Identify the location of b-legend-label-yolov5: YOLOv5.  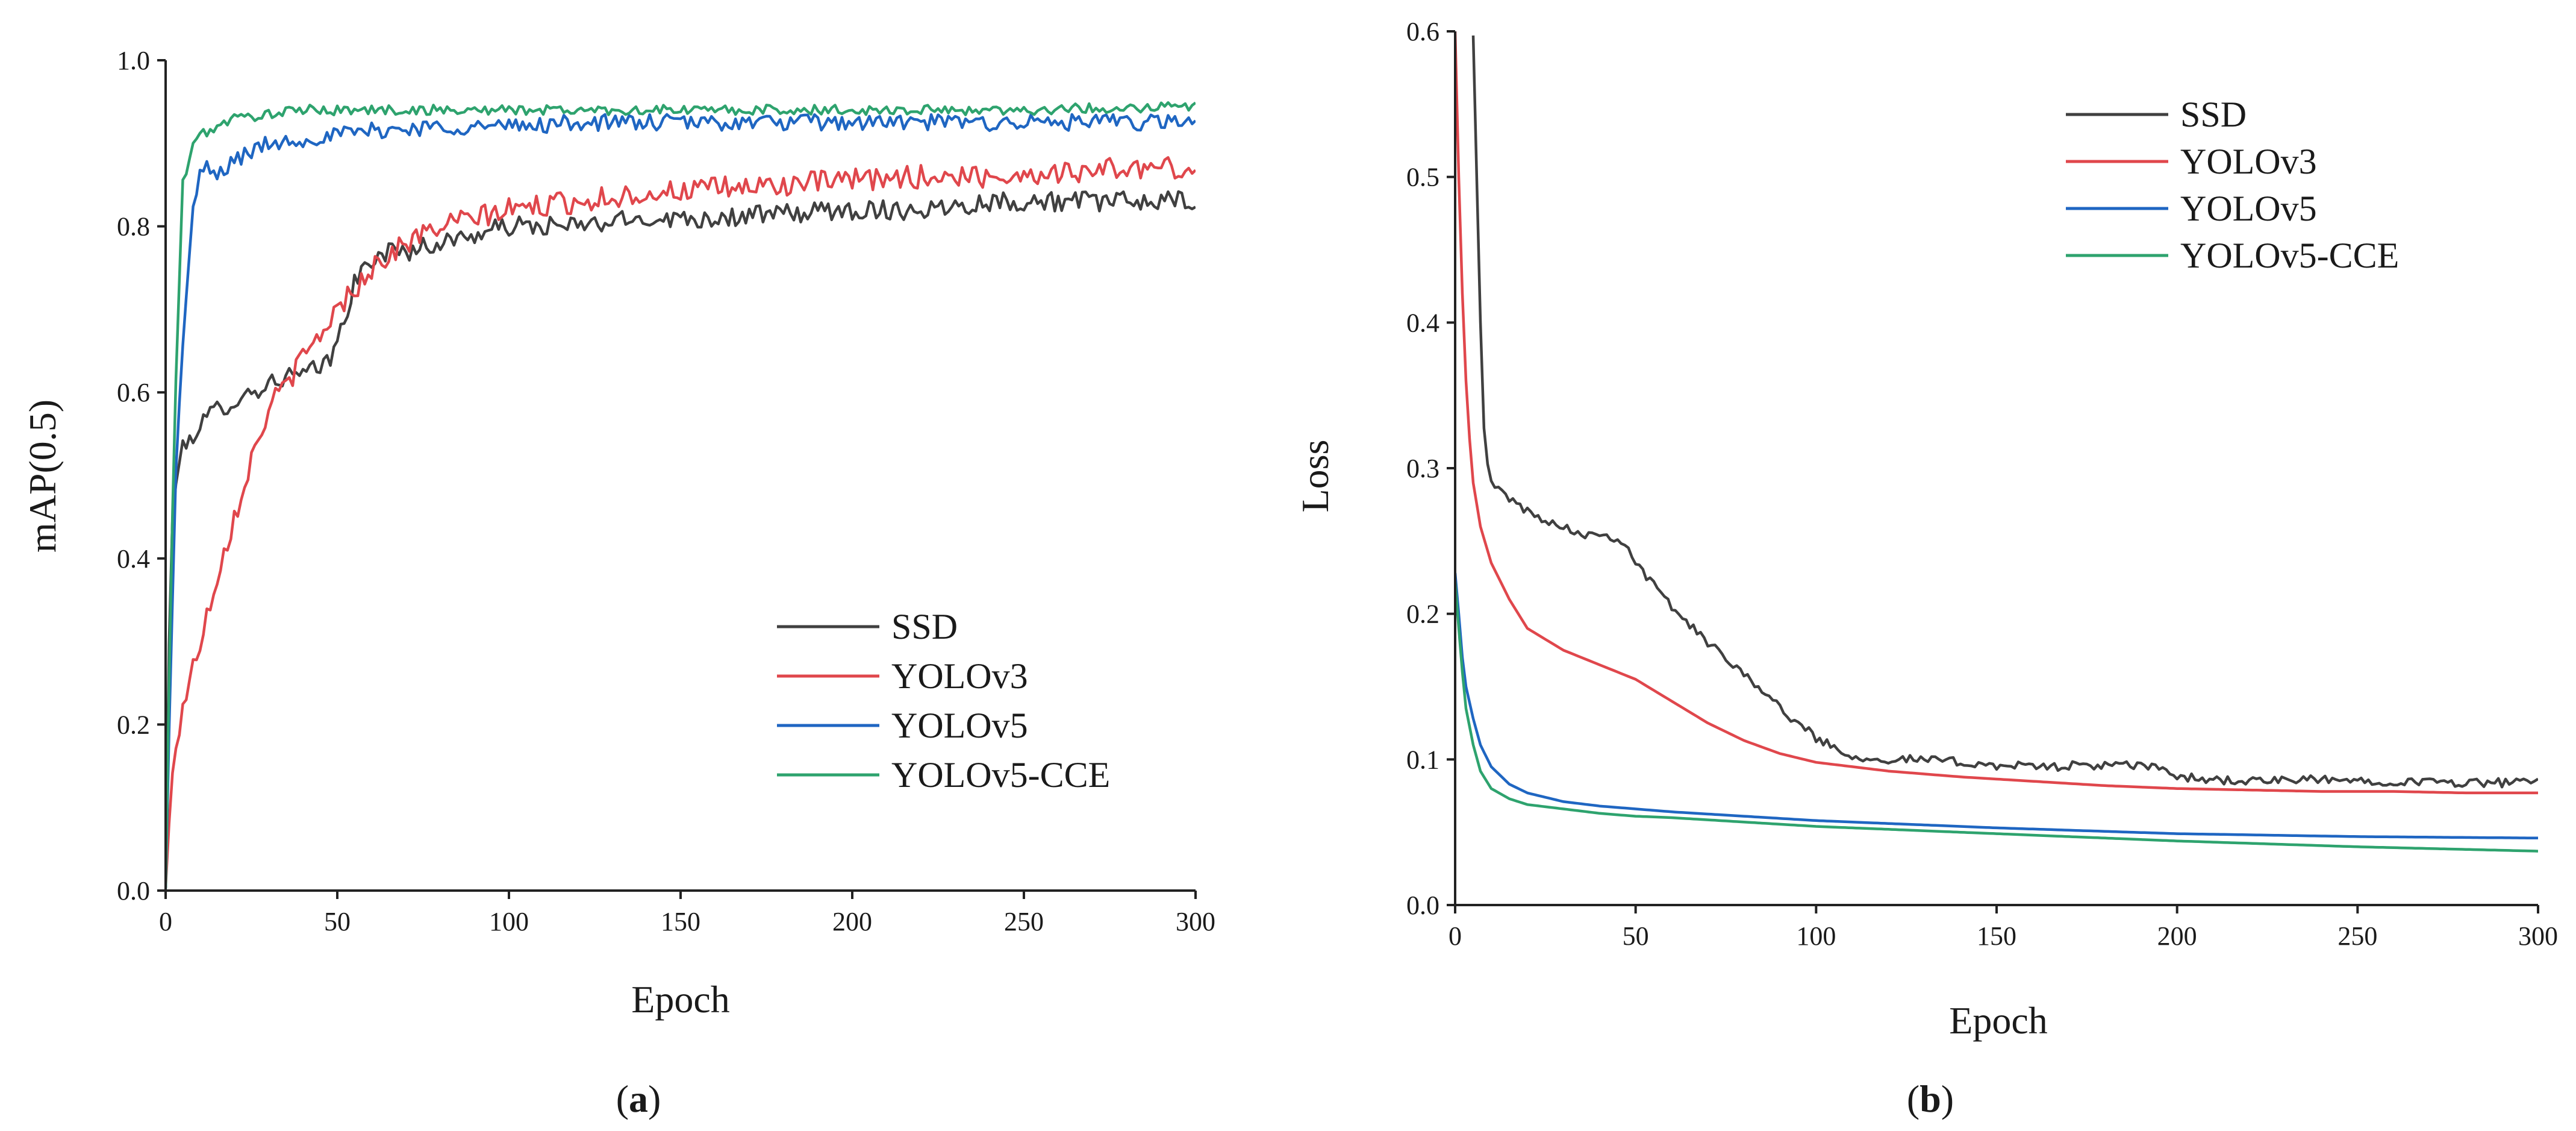
(2248, 208).